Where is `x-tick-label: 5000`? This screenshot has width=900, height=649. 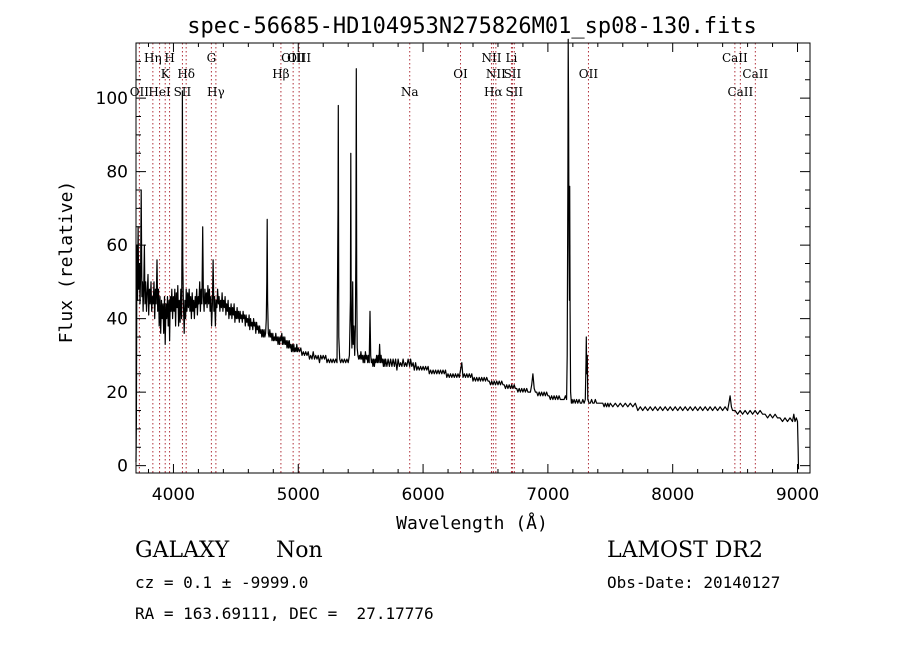
x-tick-label: 5000 is located at coordinates (298, 495).